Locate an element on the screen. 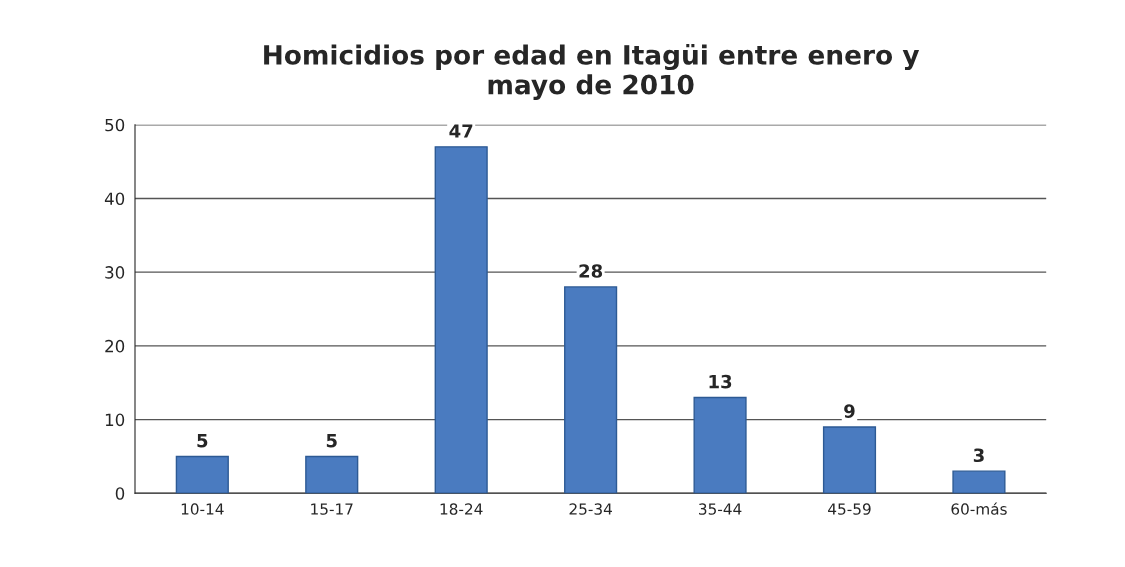 The image size is (1125, 567). y-tick-label: 50 is located at coordinates (115, 125).